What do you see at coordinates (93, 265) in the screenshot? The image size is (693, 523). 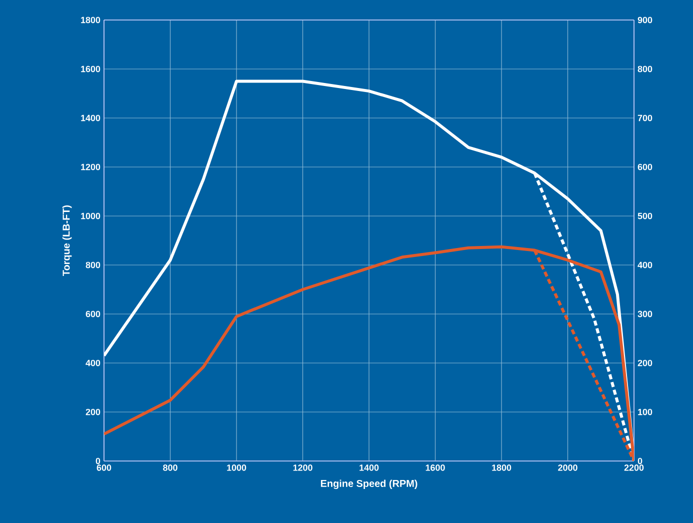 I see `y-tick-label: 800` at bounding box center [93, 265].